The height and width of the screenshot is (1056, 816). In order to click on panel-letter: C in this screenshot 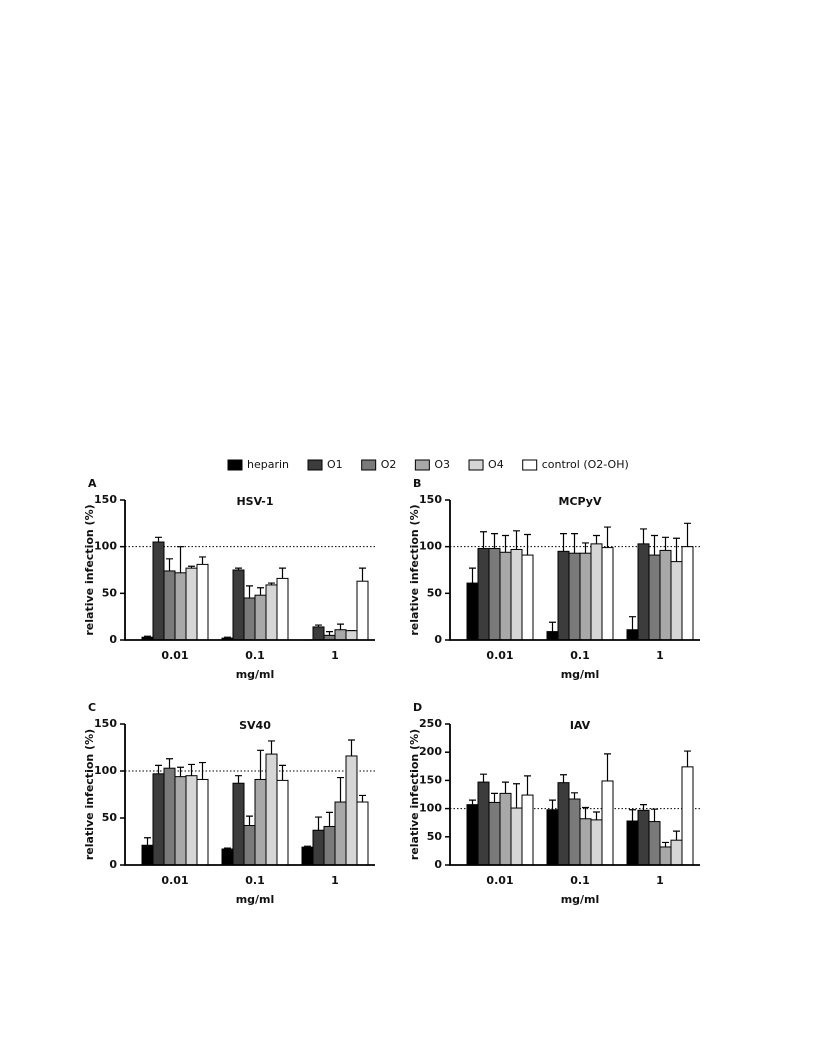, I will do `click(92, 707)`.